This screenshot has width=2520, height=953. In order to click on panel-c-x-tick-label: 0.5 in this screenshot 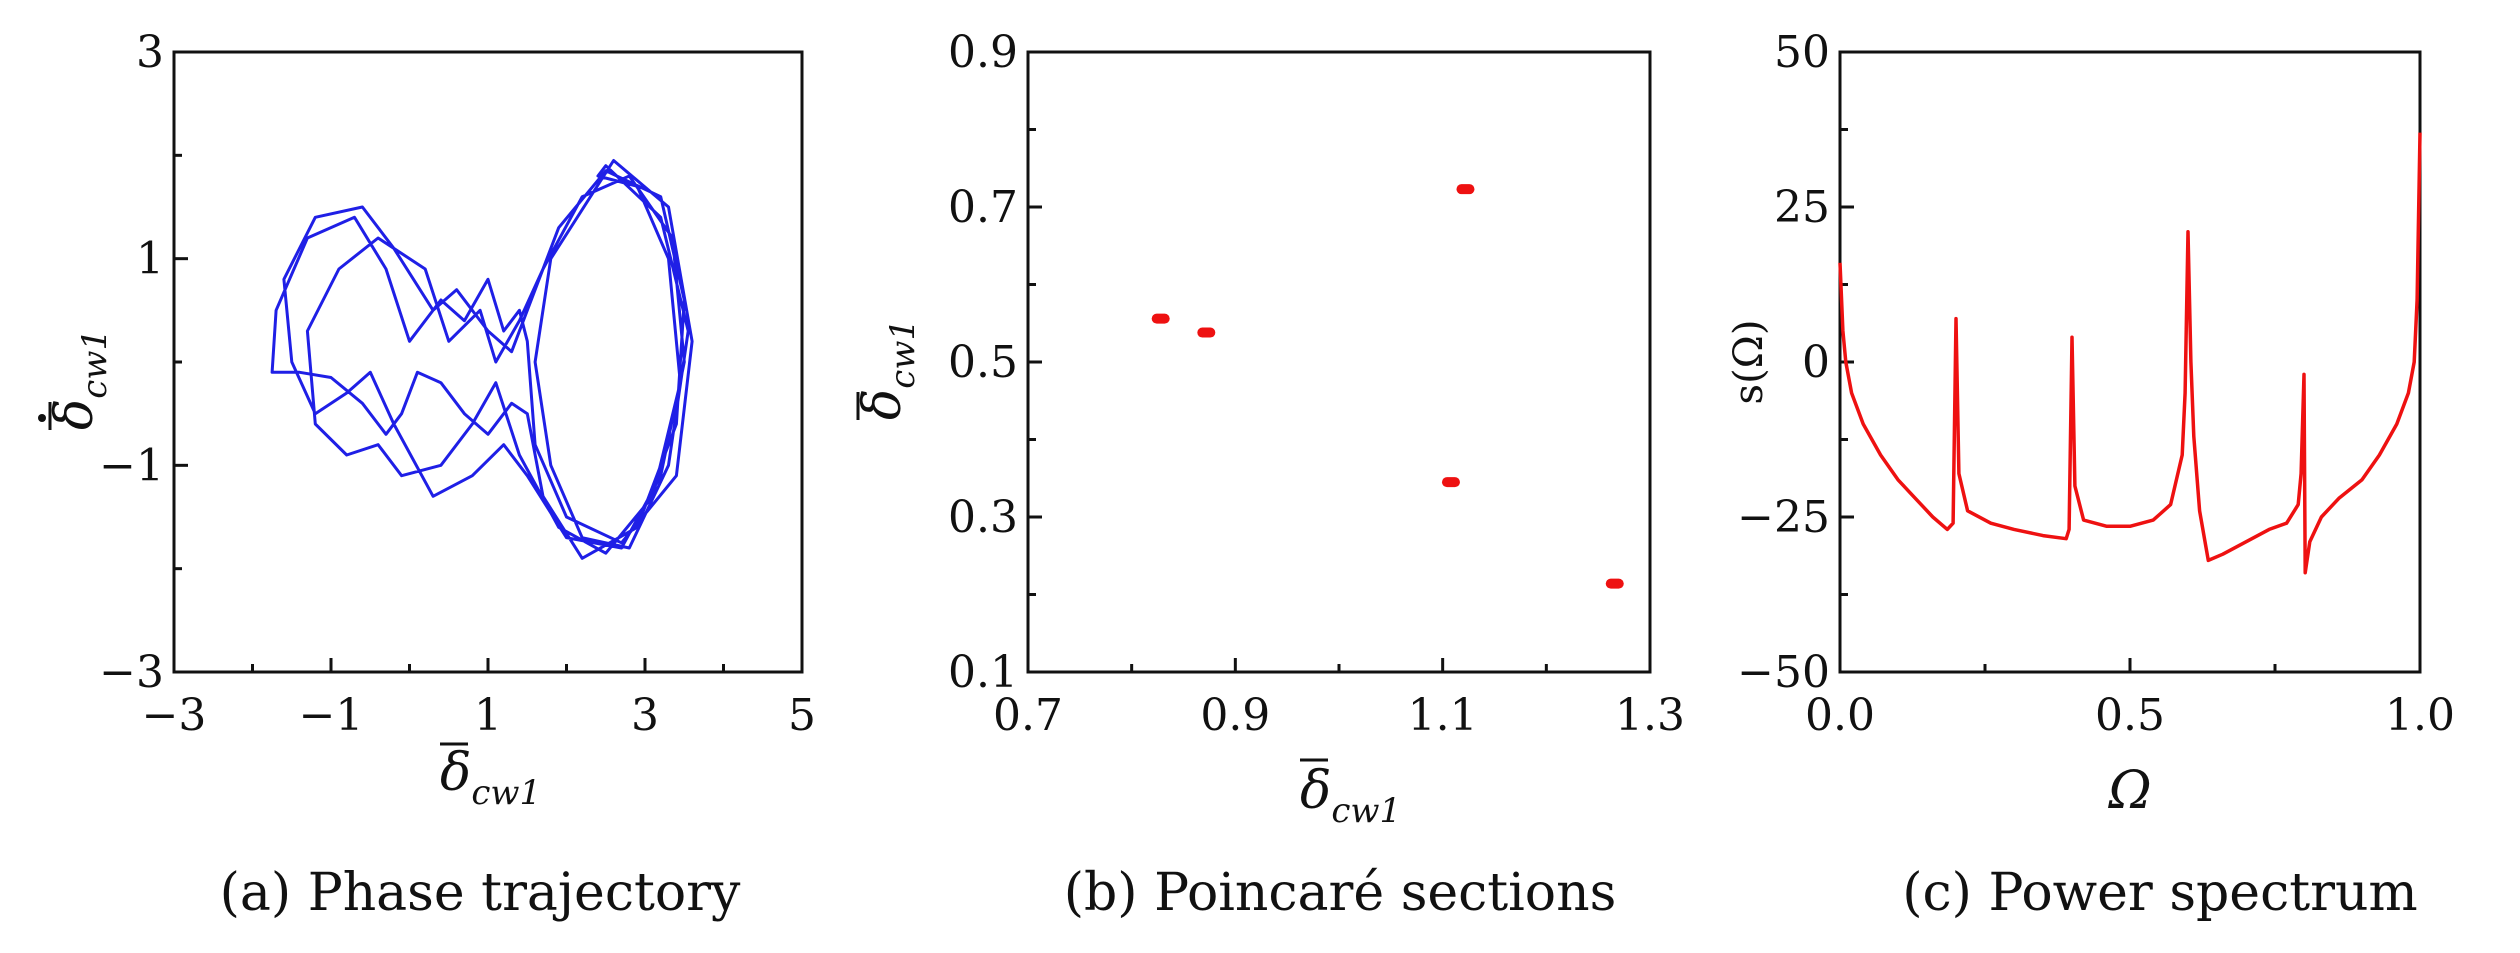, I will do `click(2130, 715)`.